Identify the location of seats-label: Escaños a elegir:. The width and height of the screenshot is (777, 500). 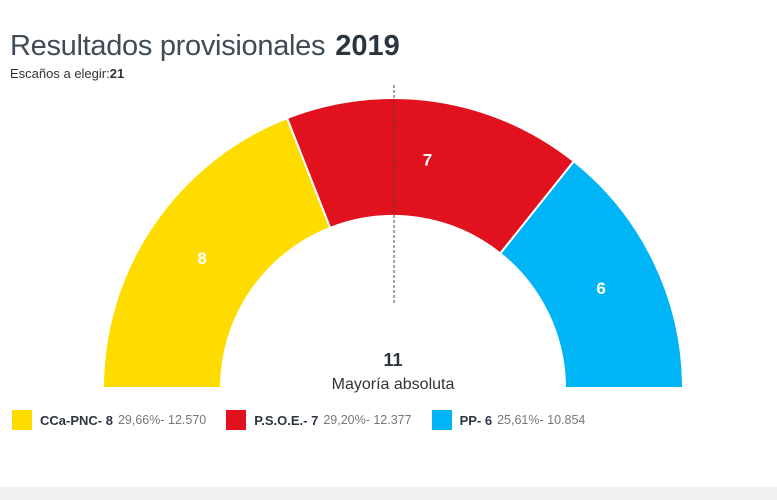
(60, 73).